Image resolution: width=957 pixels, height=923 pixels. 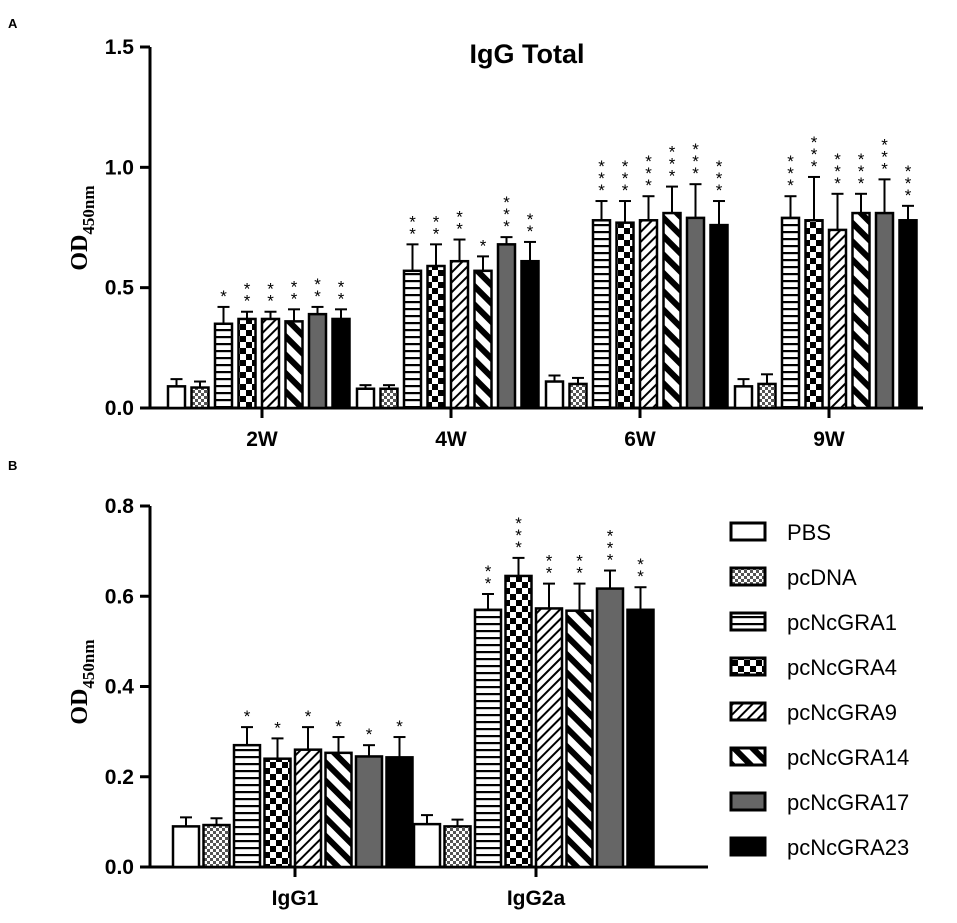 What do you see at coordinates (295, 898) in the screenshot?
I see `x-category-label: IgG1` at bounding box center [295, 898].